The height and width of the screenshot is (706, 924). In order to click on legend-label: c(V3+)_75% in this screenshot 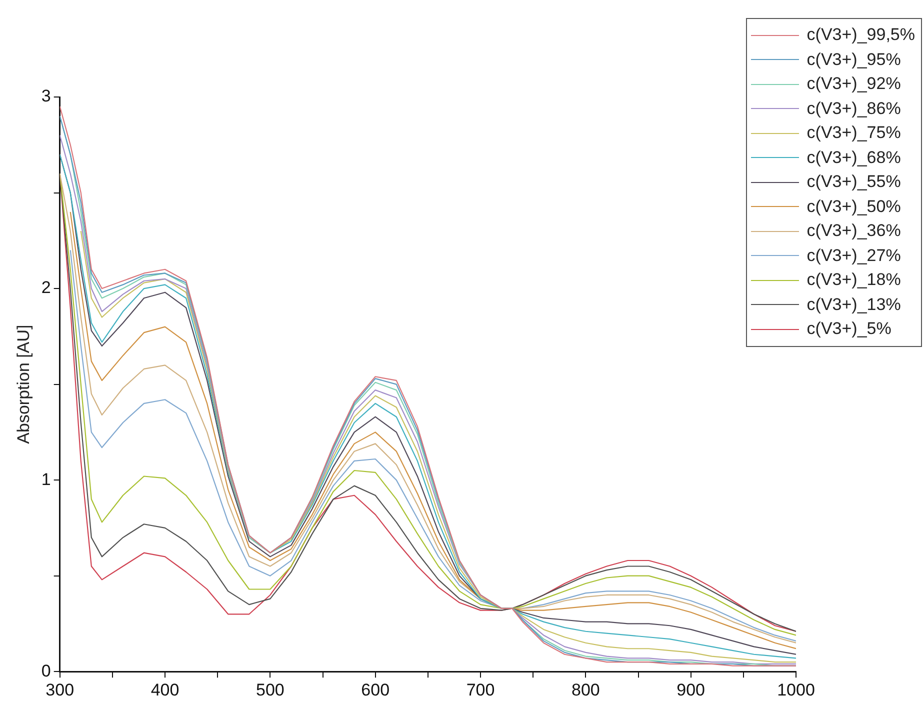, I will do `click(853, 133)`.